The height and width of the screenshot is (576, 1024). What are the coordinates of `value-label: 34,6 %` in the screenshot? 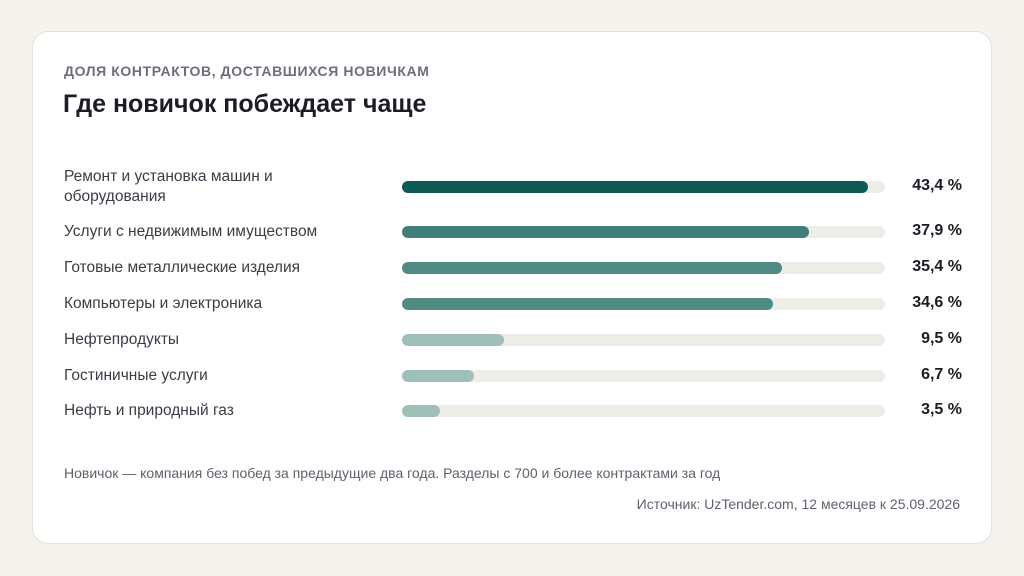 It's located at (937, 302).